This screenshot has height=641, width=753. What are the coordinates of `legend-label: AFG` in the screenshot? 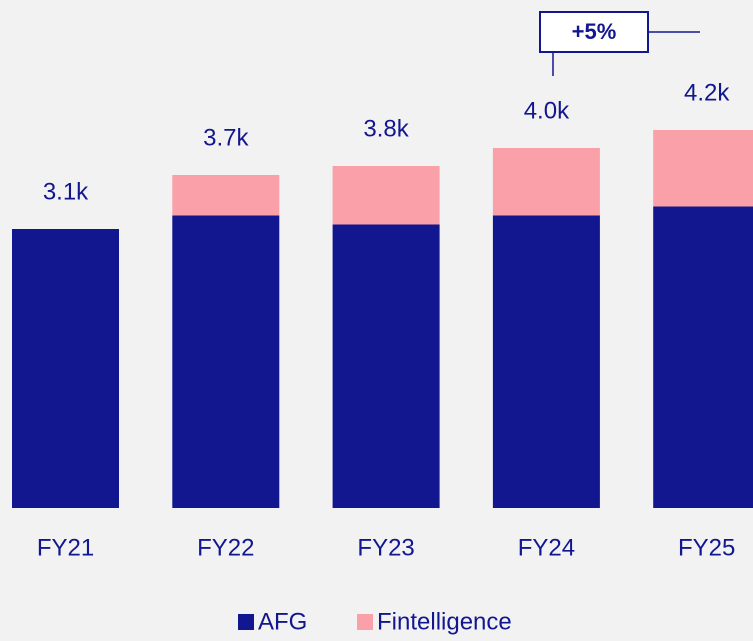 It's located at (282, 621).